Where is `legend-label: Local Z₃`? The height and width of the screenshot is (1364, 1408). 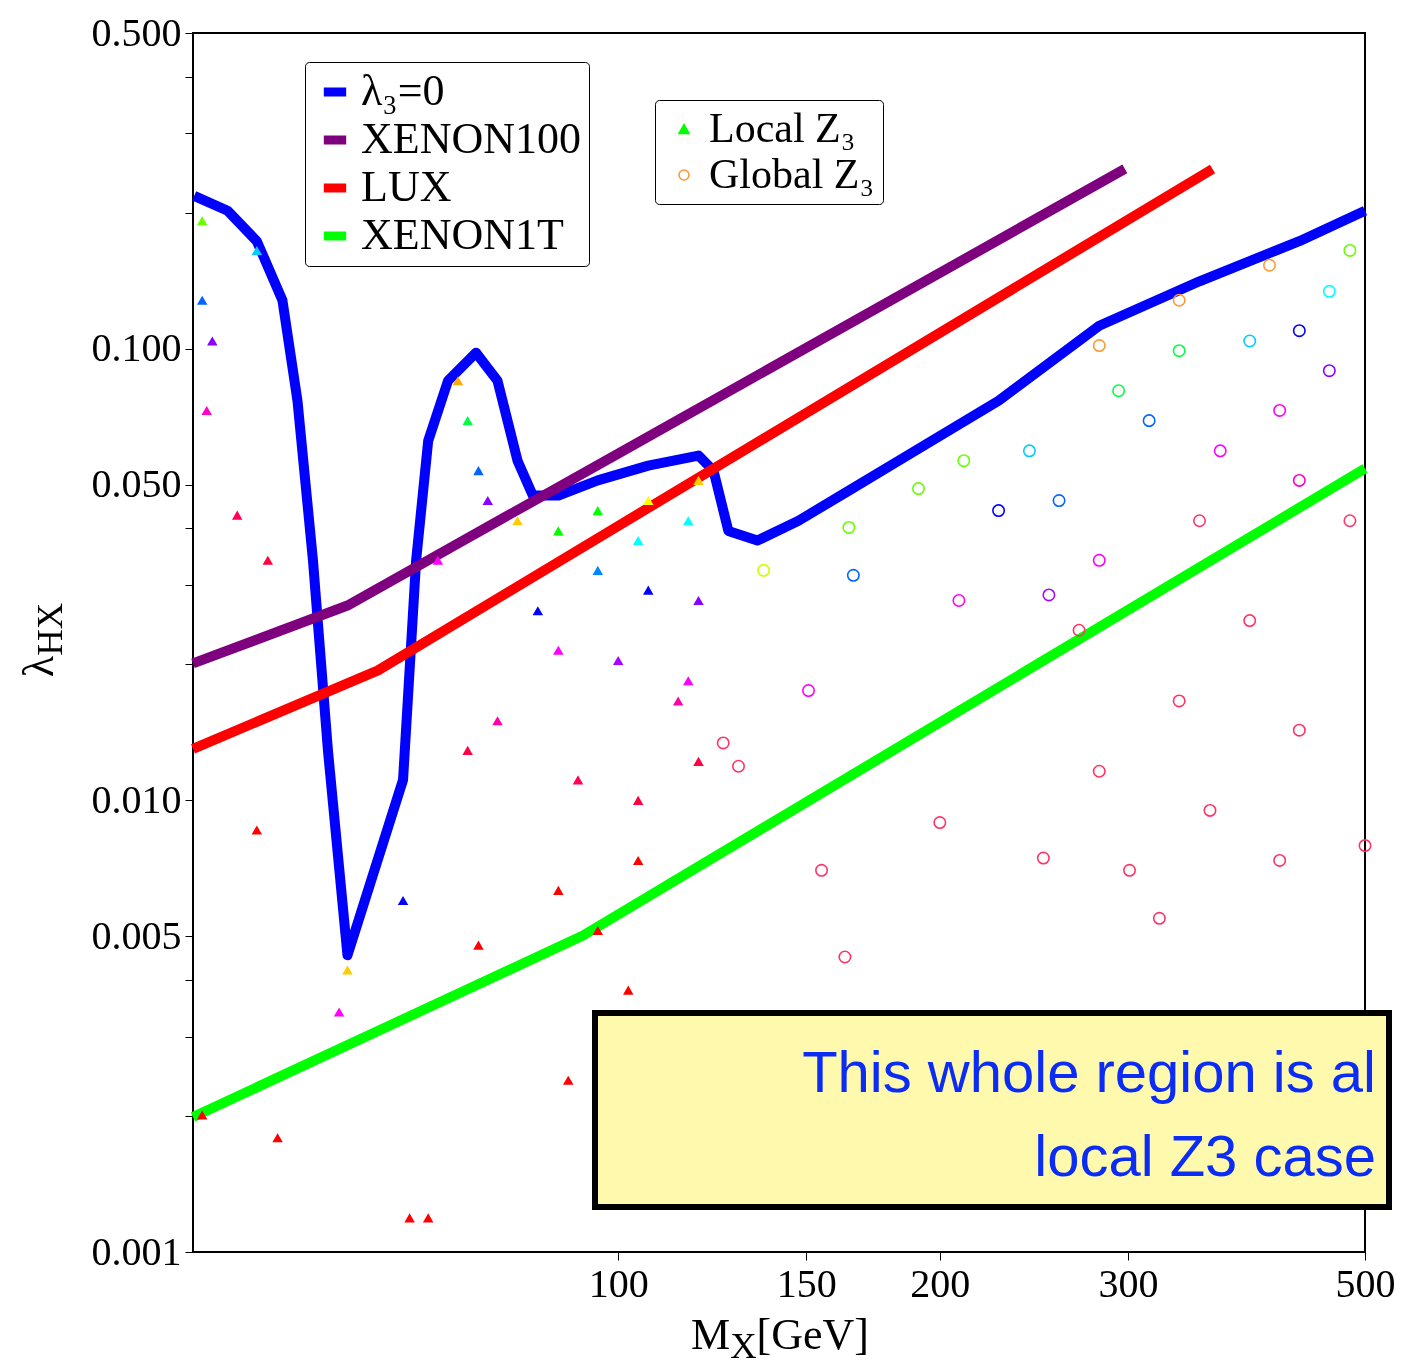 legend-label: Local Z₃ is located at coordinates (782, 128).